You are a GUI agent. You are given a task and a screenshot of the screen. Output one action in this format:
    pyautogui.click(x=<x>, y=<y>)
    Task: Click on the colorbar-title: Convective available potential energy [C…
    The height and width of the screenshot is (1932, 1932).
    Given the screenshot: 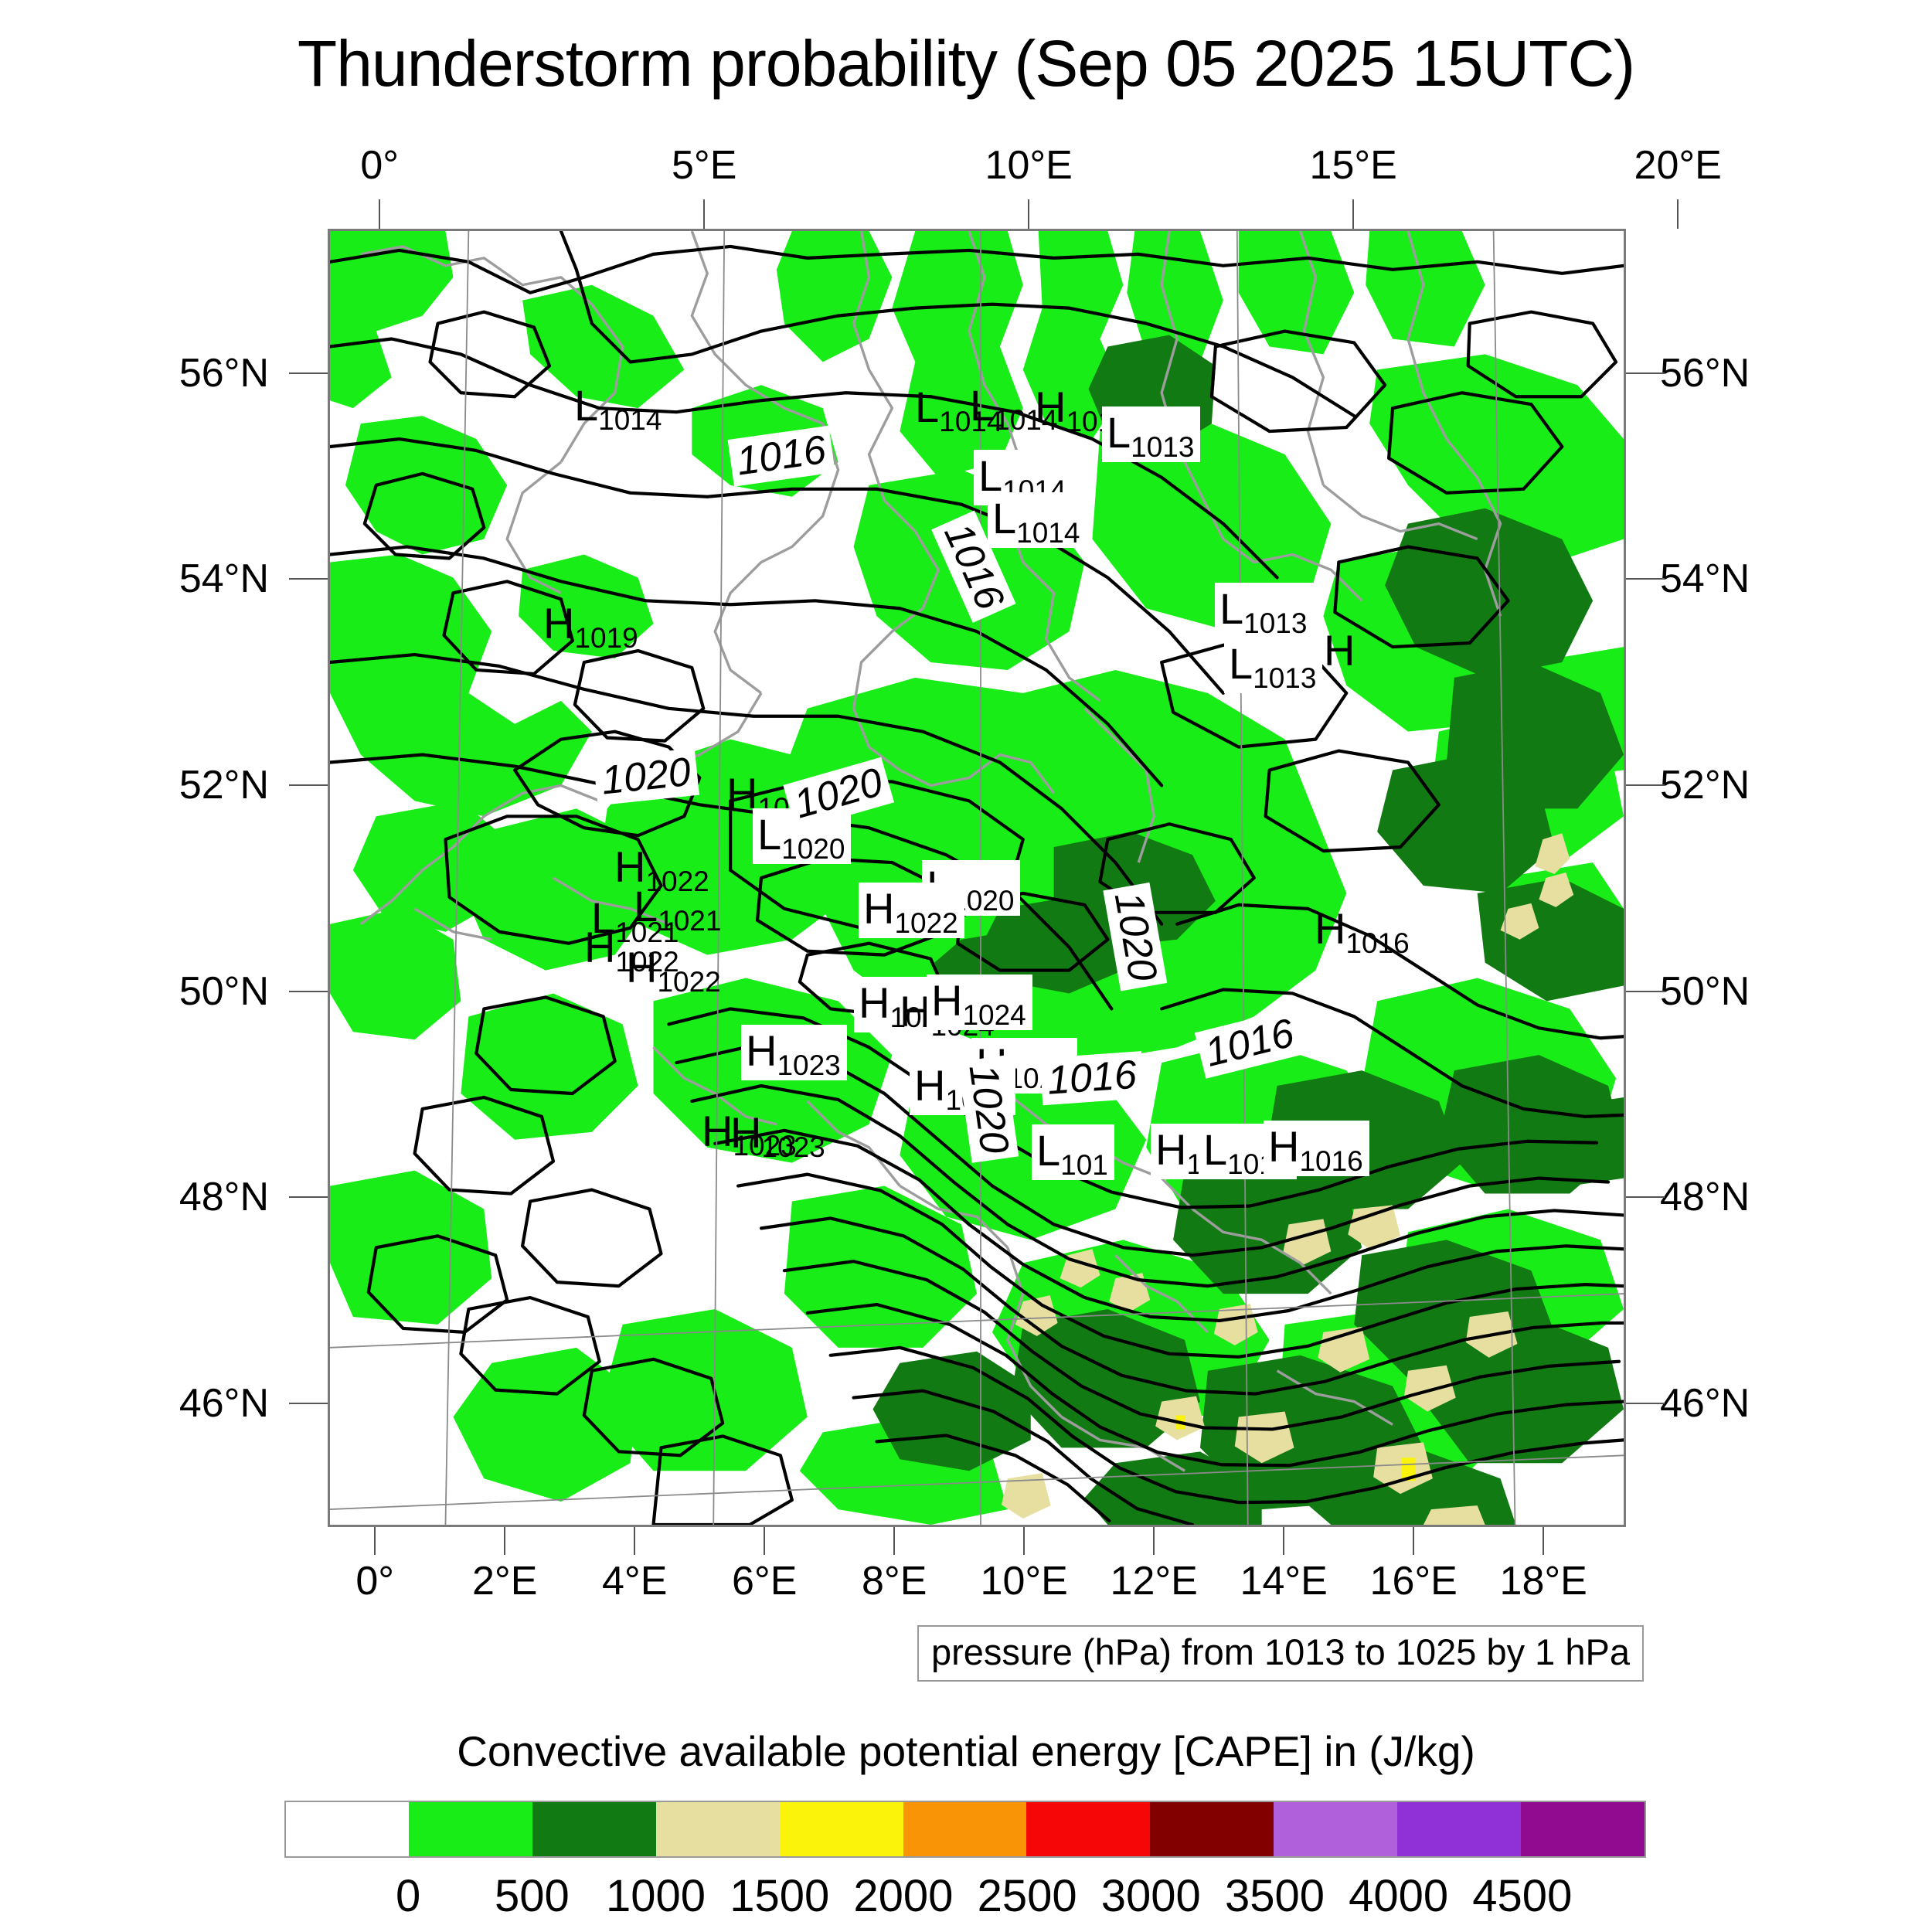 What is the action you would take?
    pyautogui.click(x=966, y=1751)
    